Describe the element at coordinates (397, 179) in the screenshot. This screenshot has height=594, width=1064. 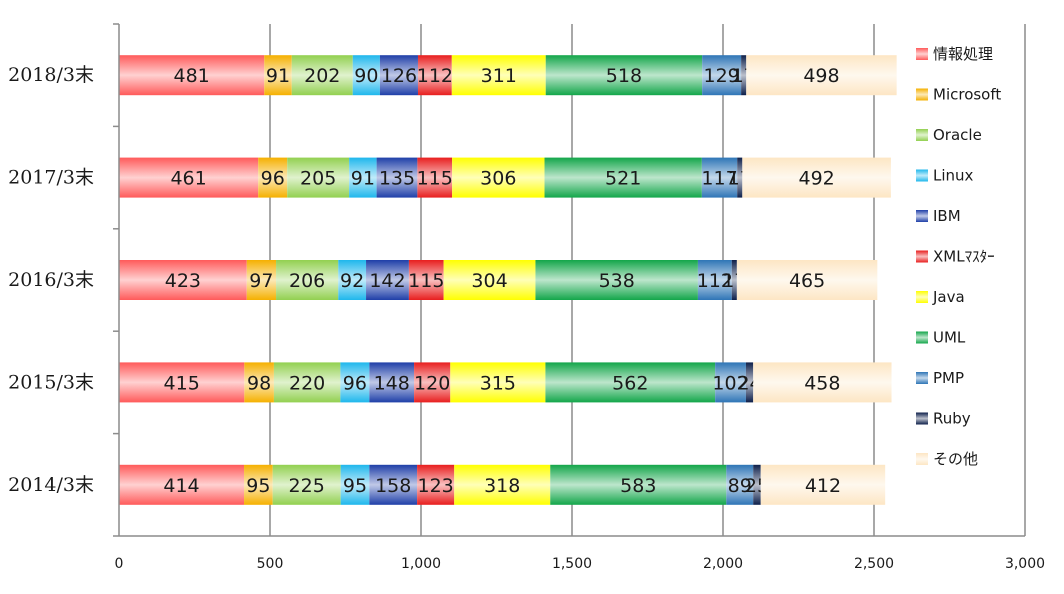
I see `data-label: 135` at that location.